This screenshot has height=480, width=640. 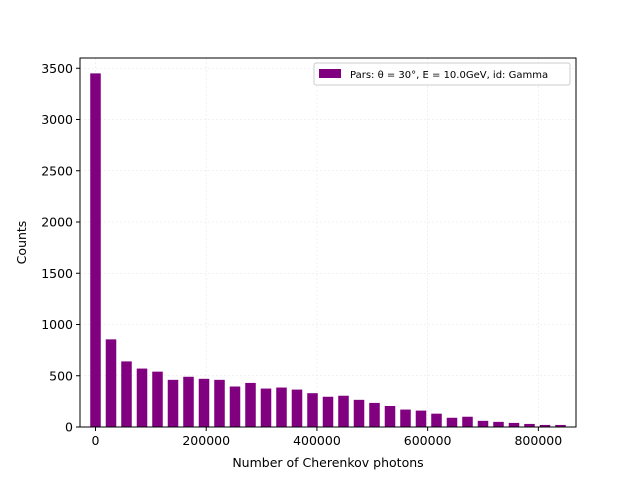 What do you see at coordinates (317, 440) in the screenshot?
I see `x-tick-label: 400000` at bounding box center [317, 440].